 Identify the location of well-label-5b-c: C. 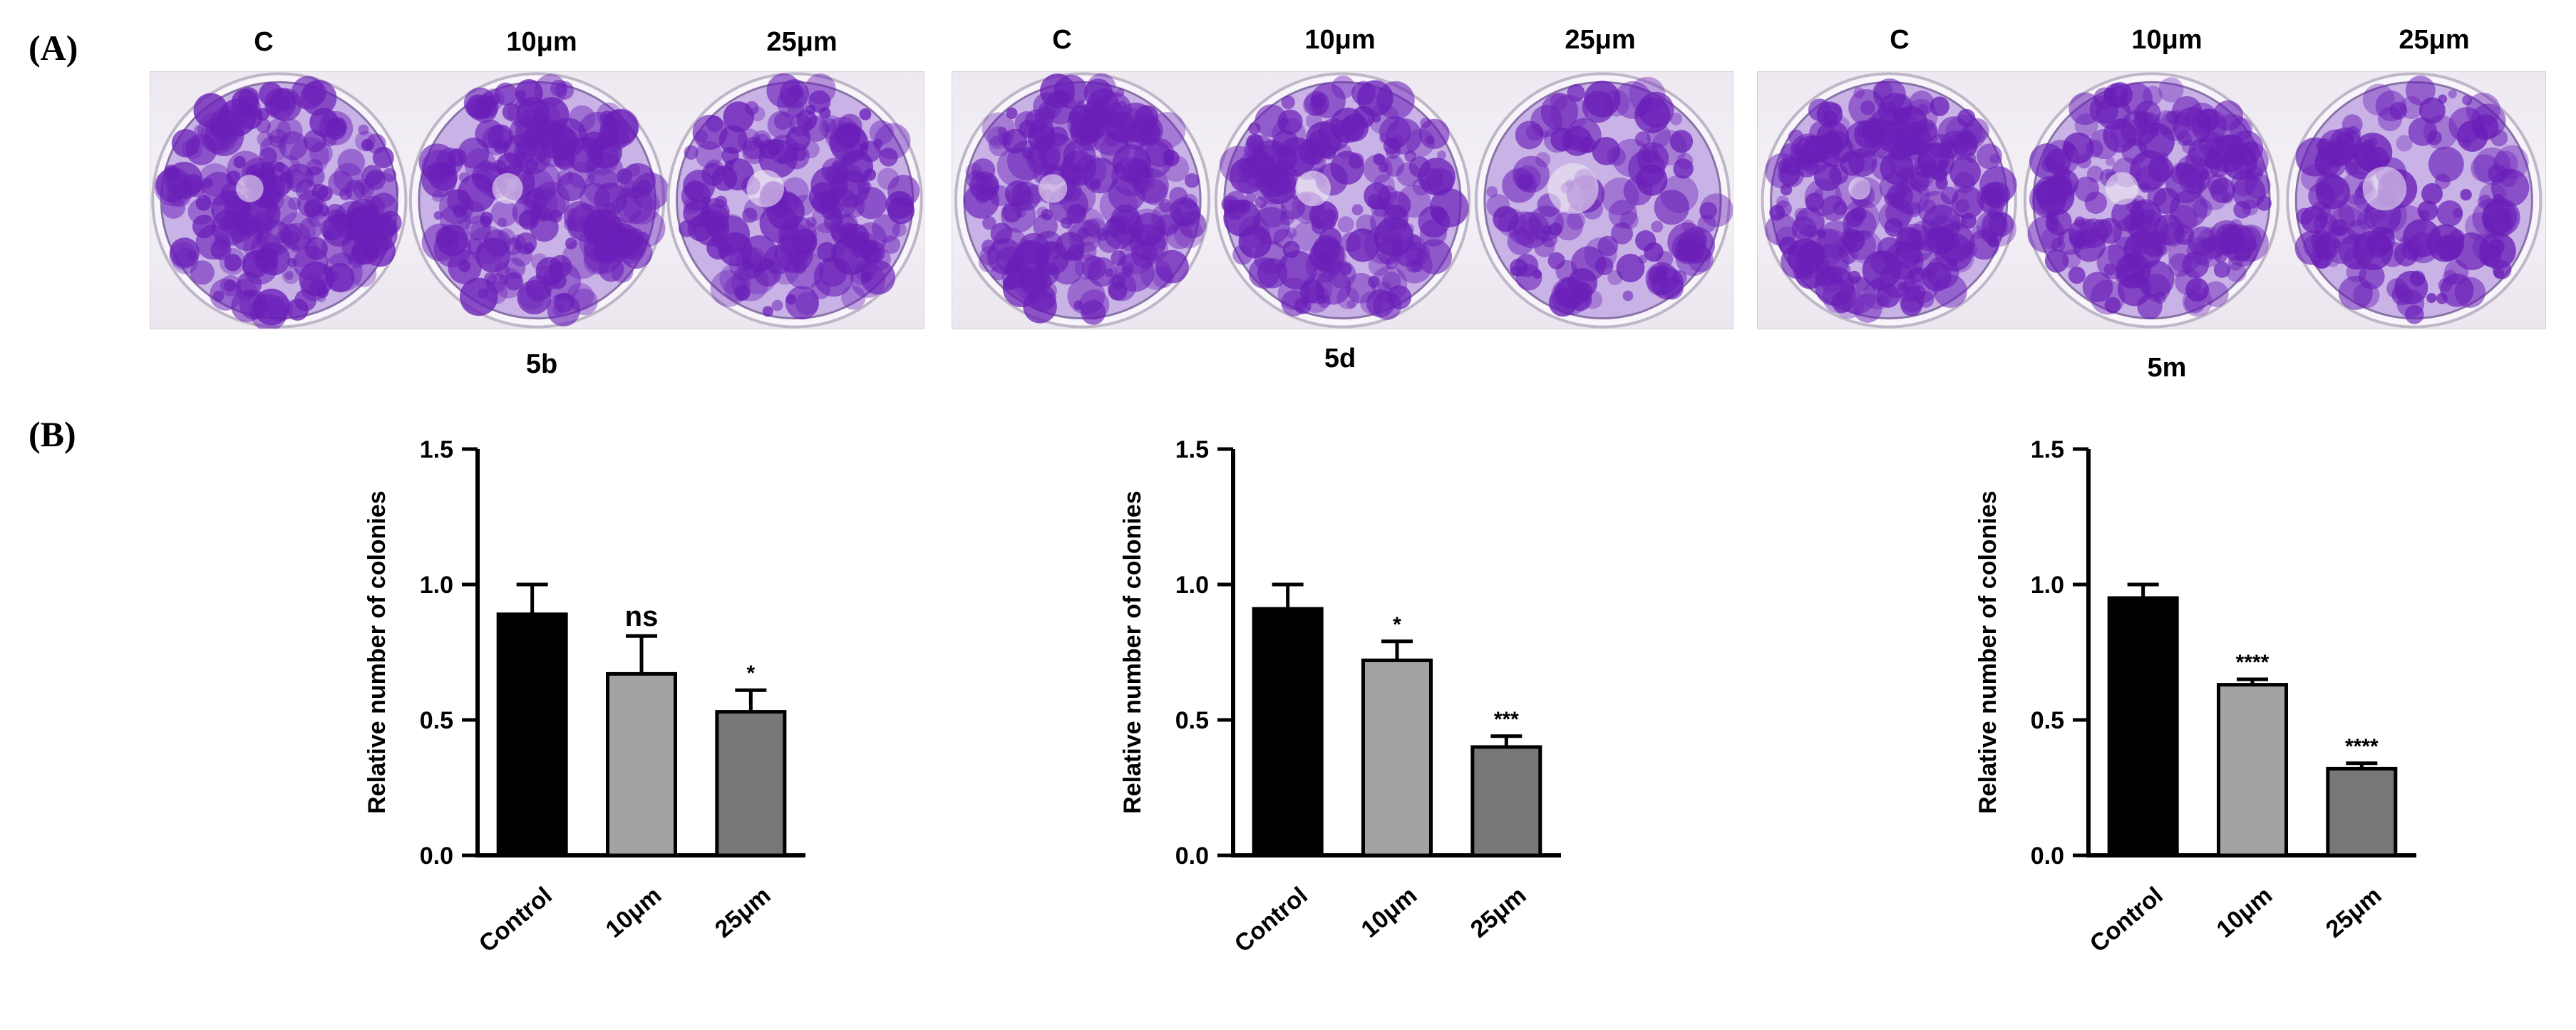
(264, 42).